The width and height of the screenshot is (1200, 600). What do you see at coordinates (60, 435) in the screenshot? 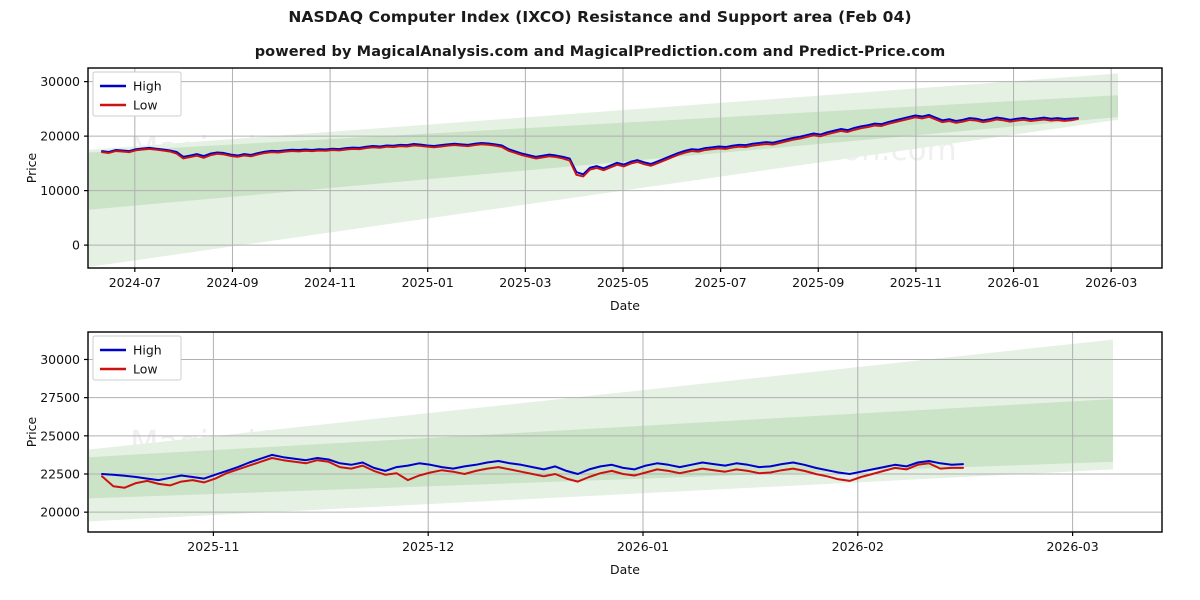
I see `y-axis-tick-label: 25000` at bounding box center [60, 435].